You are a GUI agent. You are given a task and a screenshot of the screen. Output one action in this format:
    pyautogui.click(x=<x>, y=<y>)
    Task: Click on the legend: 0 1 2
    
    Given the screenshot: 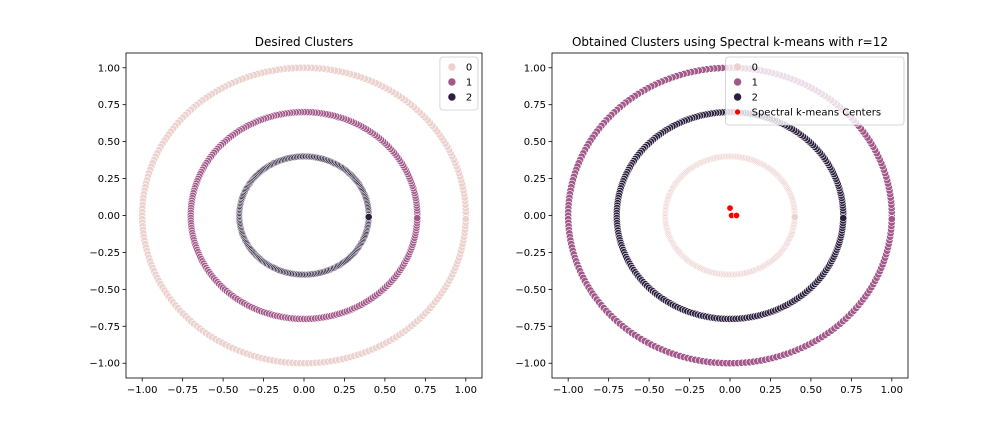 What is the action you would take?
    pyautogui.click(x=459, y=83)
    